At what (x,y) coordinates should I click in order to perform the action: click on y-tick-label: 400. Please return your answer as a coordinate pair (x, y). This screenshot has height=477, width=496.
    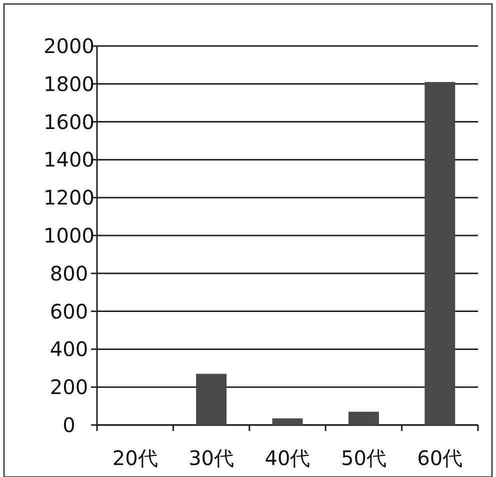
    Looking at the image, I should click on (69, 349).